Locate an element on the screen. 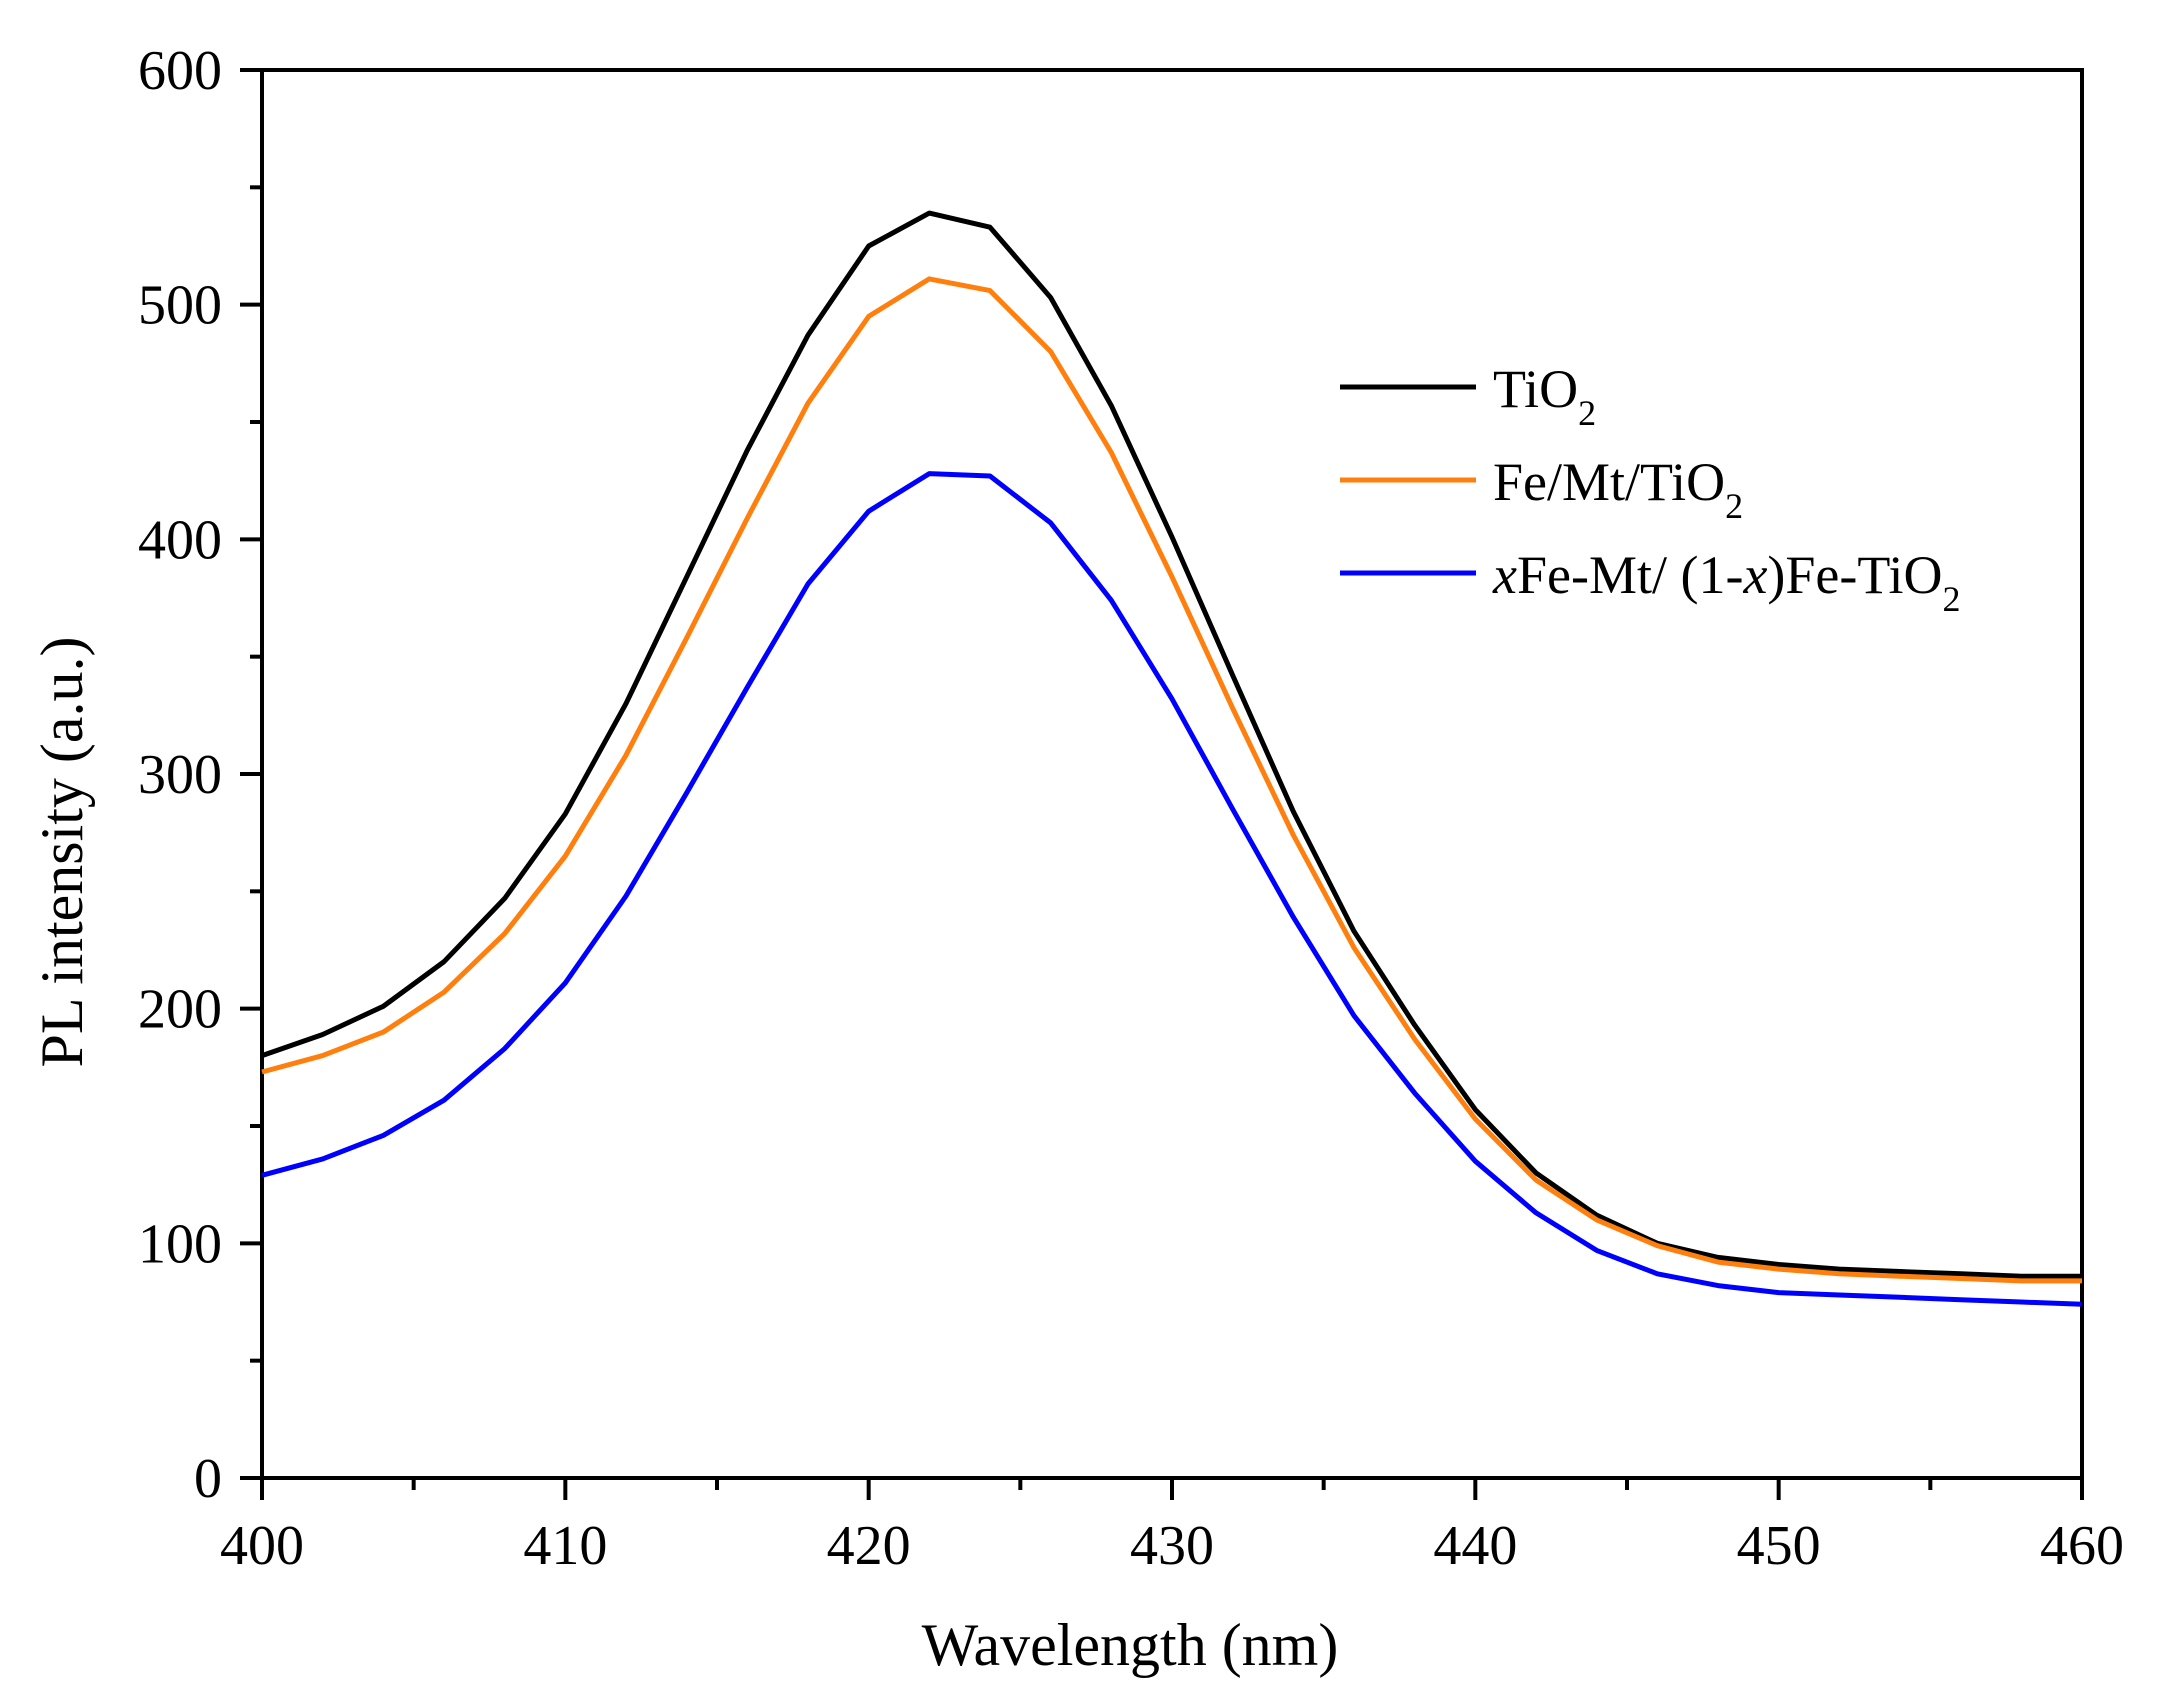  legend-label-xfe-mt-fe-tio2: xFe-Mt/ (1-x)Fe-TiO2 is located at coordinates (1726, 582).